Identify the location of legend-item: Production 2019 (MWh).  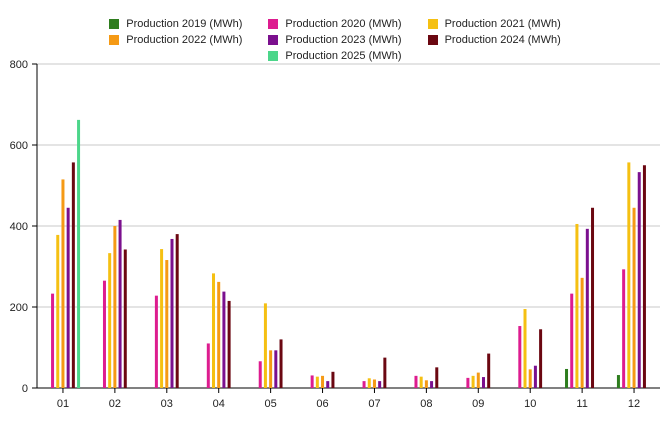
(175, 24).